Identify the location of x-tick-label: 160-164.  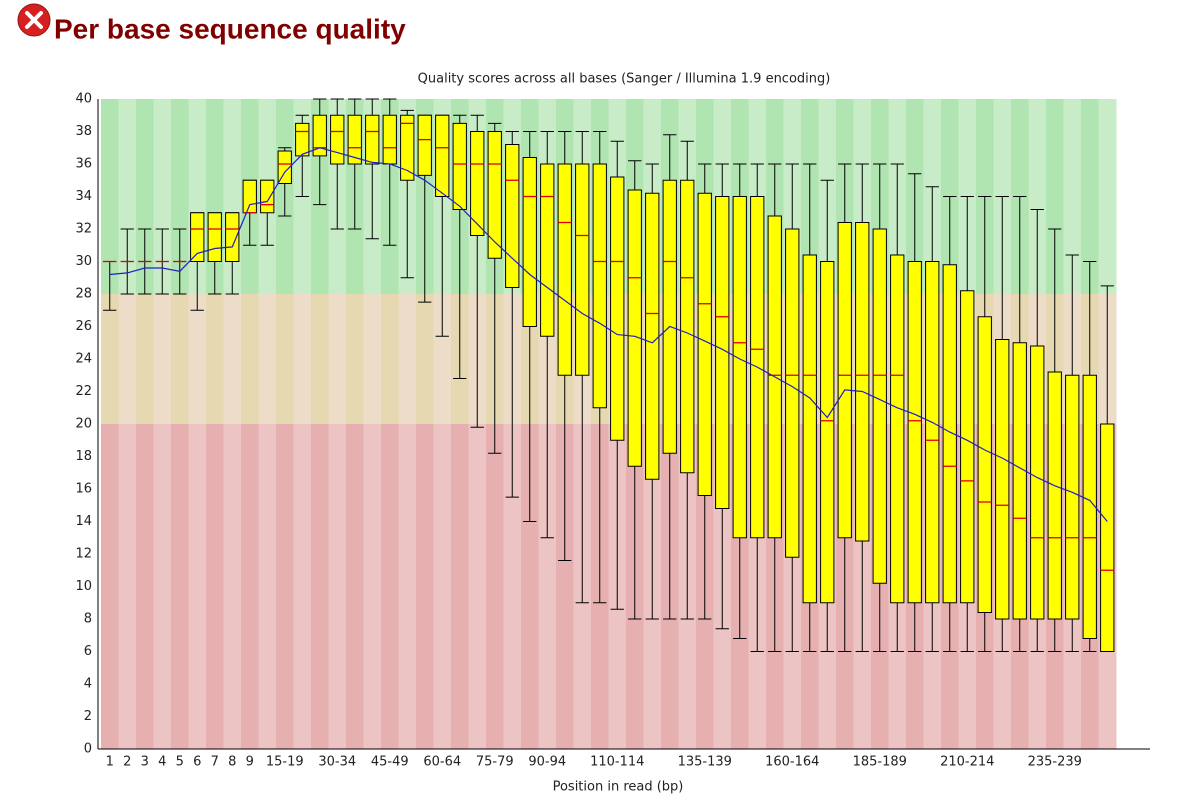
(792, 762).